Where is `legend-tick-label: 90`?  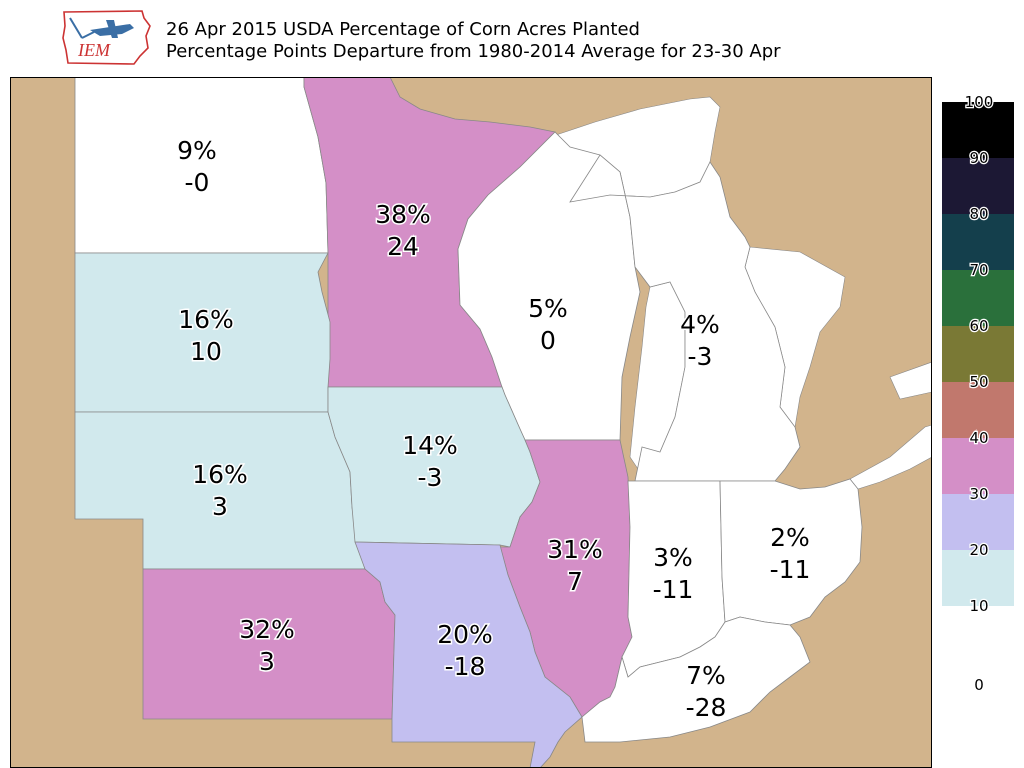
legend-tick-label: 90 is located at coordinates (978, 158).